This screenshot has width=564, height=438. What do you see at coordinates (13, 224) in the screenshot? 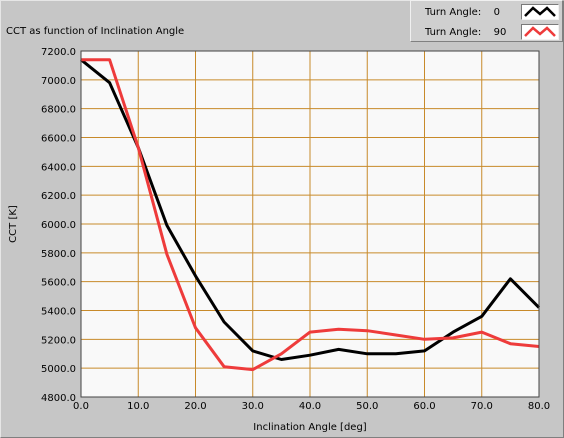
I see `y-axis-title: CCT [K]` at bounding box center [13, 224].